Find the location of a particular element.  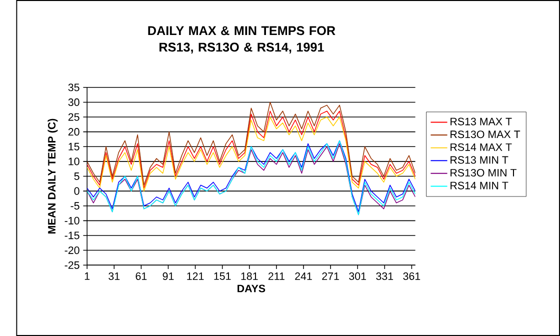

y-tick-label: 0 is located at coordinates (77, 191).